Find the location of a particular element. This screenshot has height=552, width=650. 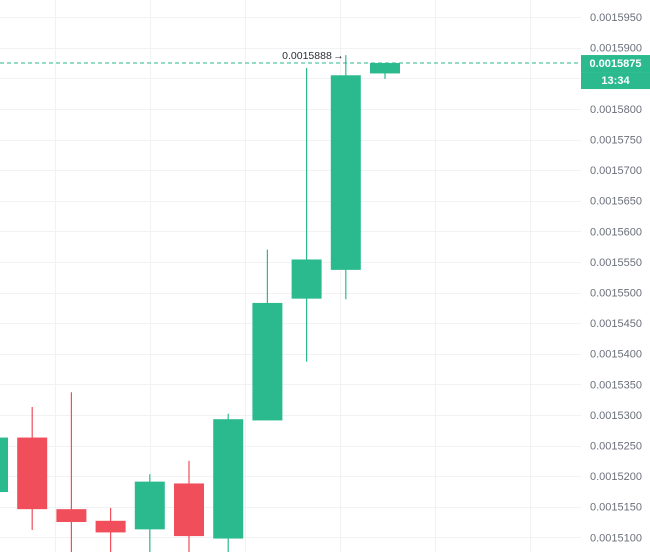

arrow-right-icon: → is located at coordinates (338, 56).